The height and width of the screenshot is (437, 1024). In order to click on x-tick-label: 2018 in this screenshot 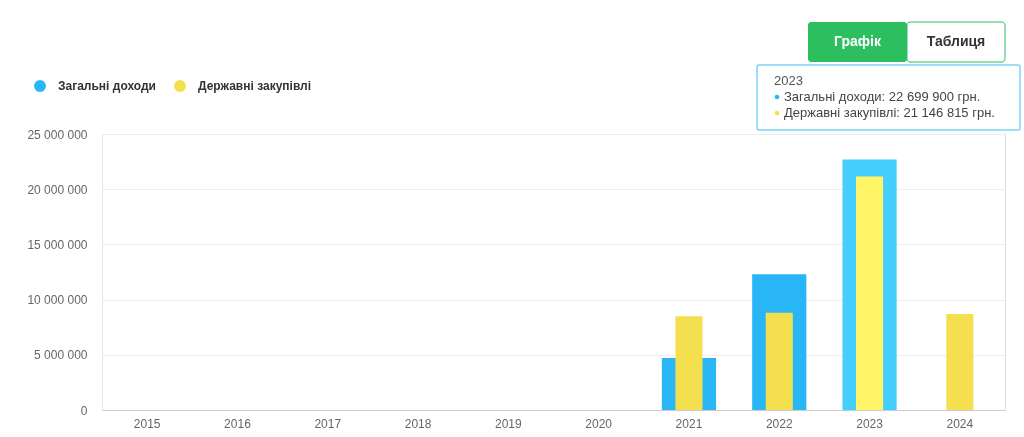, I will do `click(418, 423)`.